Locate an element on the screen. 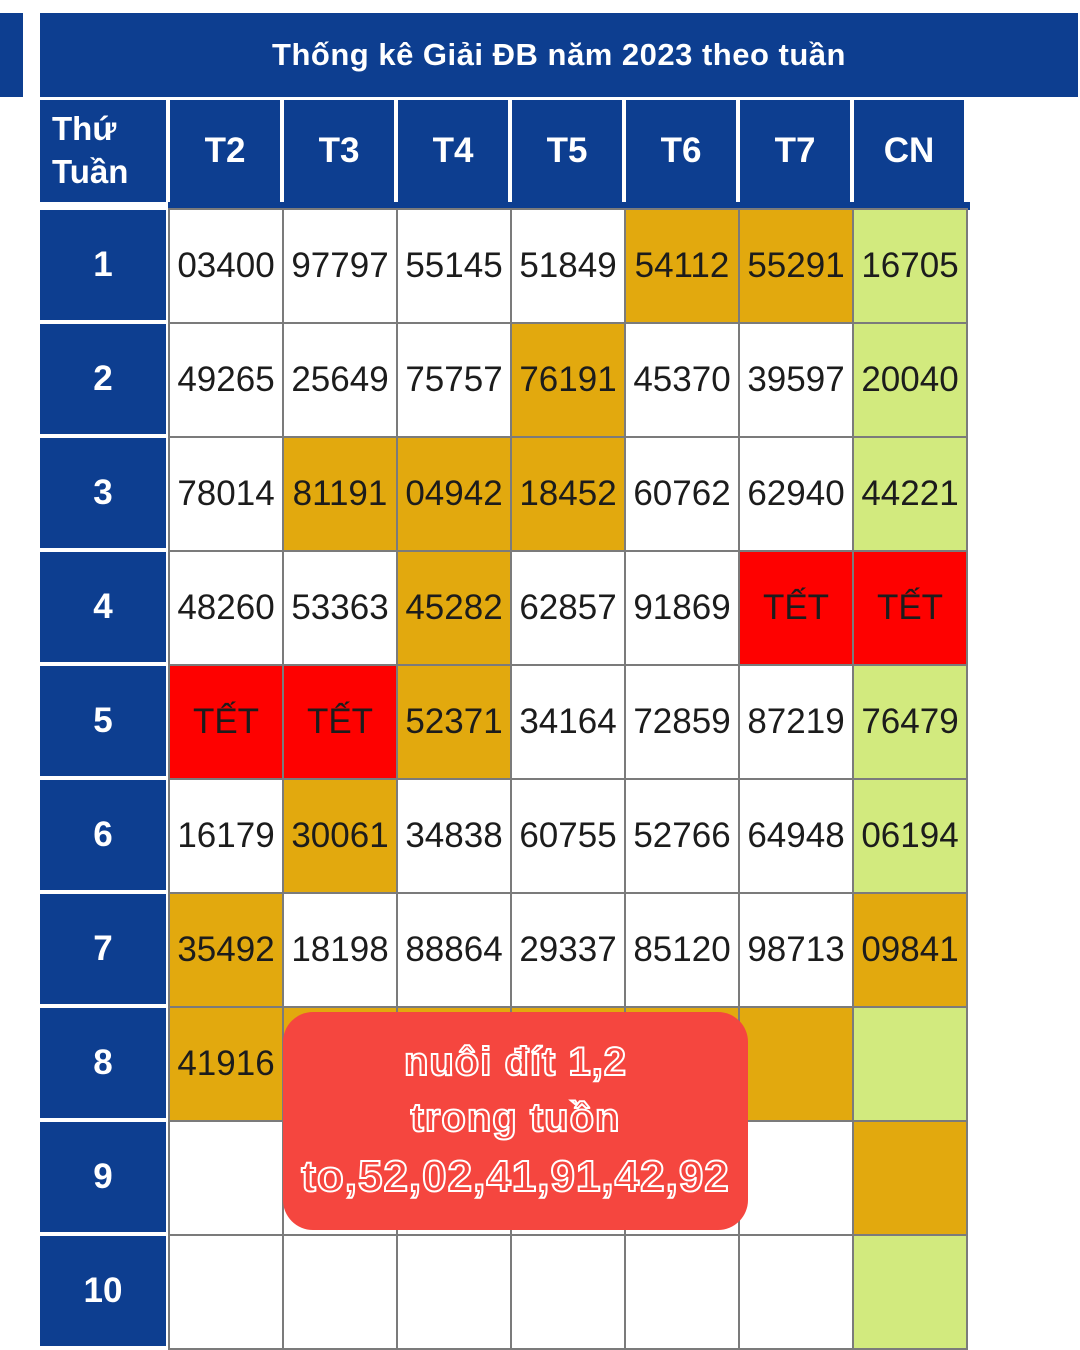 Image resolution: width=1080 pixels, height=1350 pixels. prize-cell: 88864 is located at coordinates (454, 950).